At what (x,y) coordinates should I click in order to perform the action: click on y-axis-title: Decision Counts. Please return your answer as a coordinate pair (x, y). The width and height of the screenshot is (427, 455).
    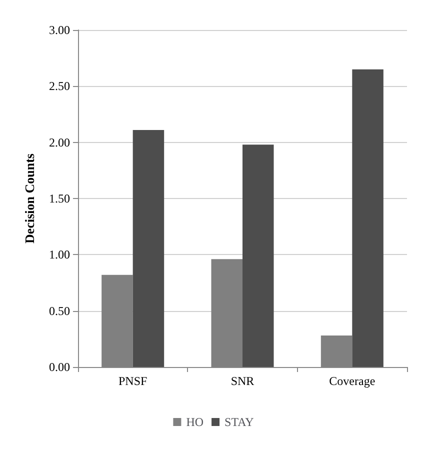
    Looking at the image, I should click on (29, 199).